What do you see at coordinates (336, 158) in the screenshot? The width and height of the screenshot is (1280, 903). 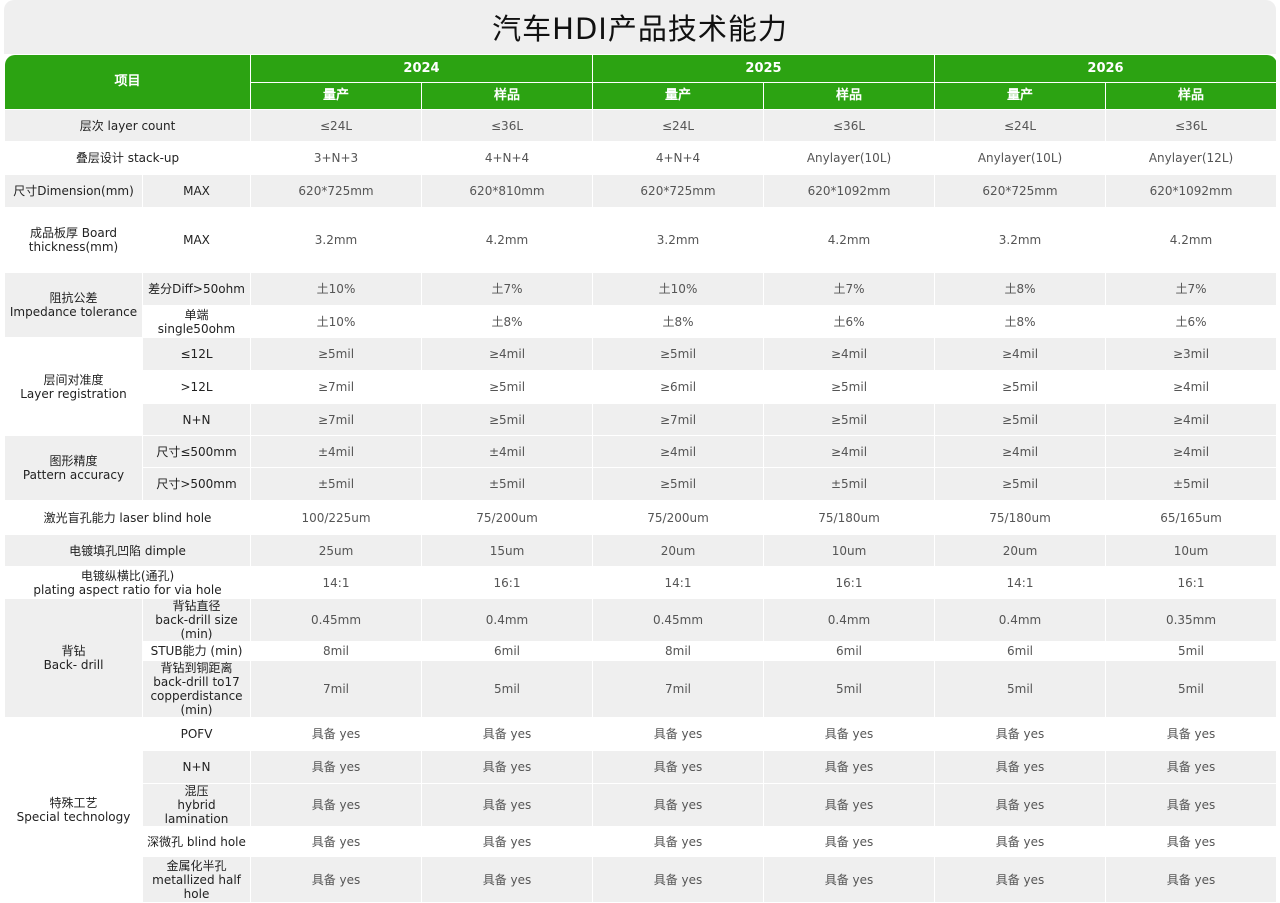 I see `value-cell: 3+N+3` at bounding box center [336, 158].